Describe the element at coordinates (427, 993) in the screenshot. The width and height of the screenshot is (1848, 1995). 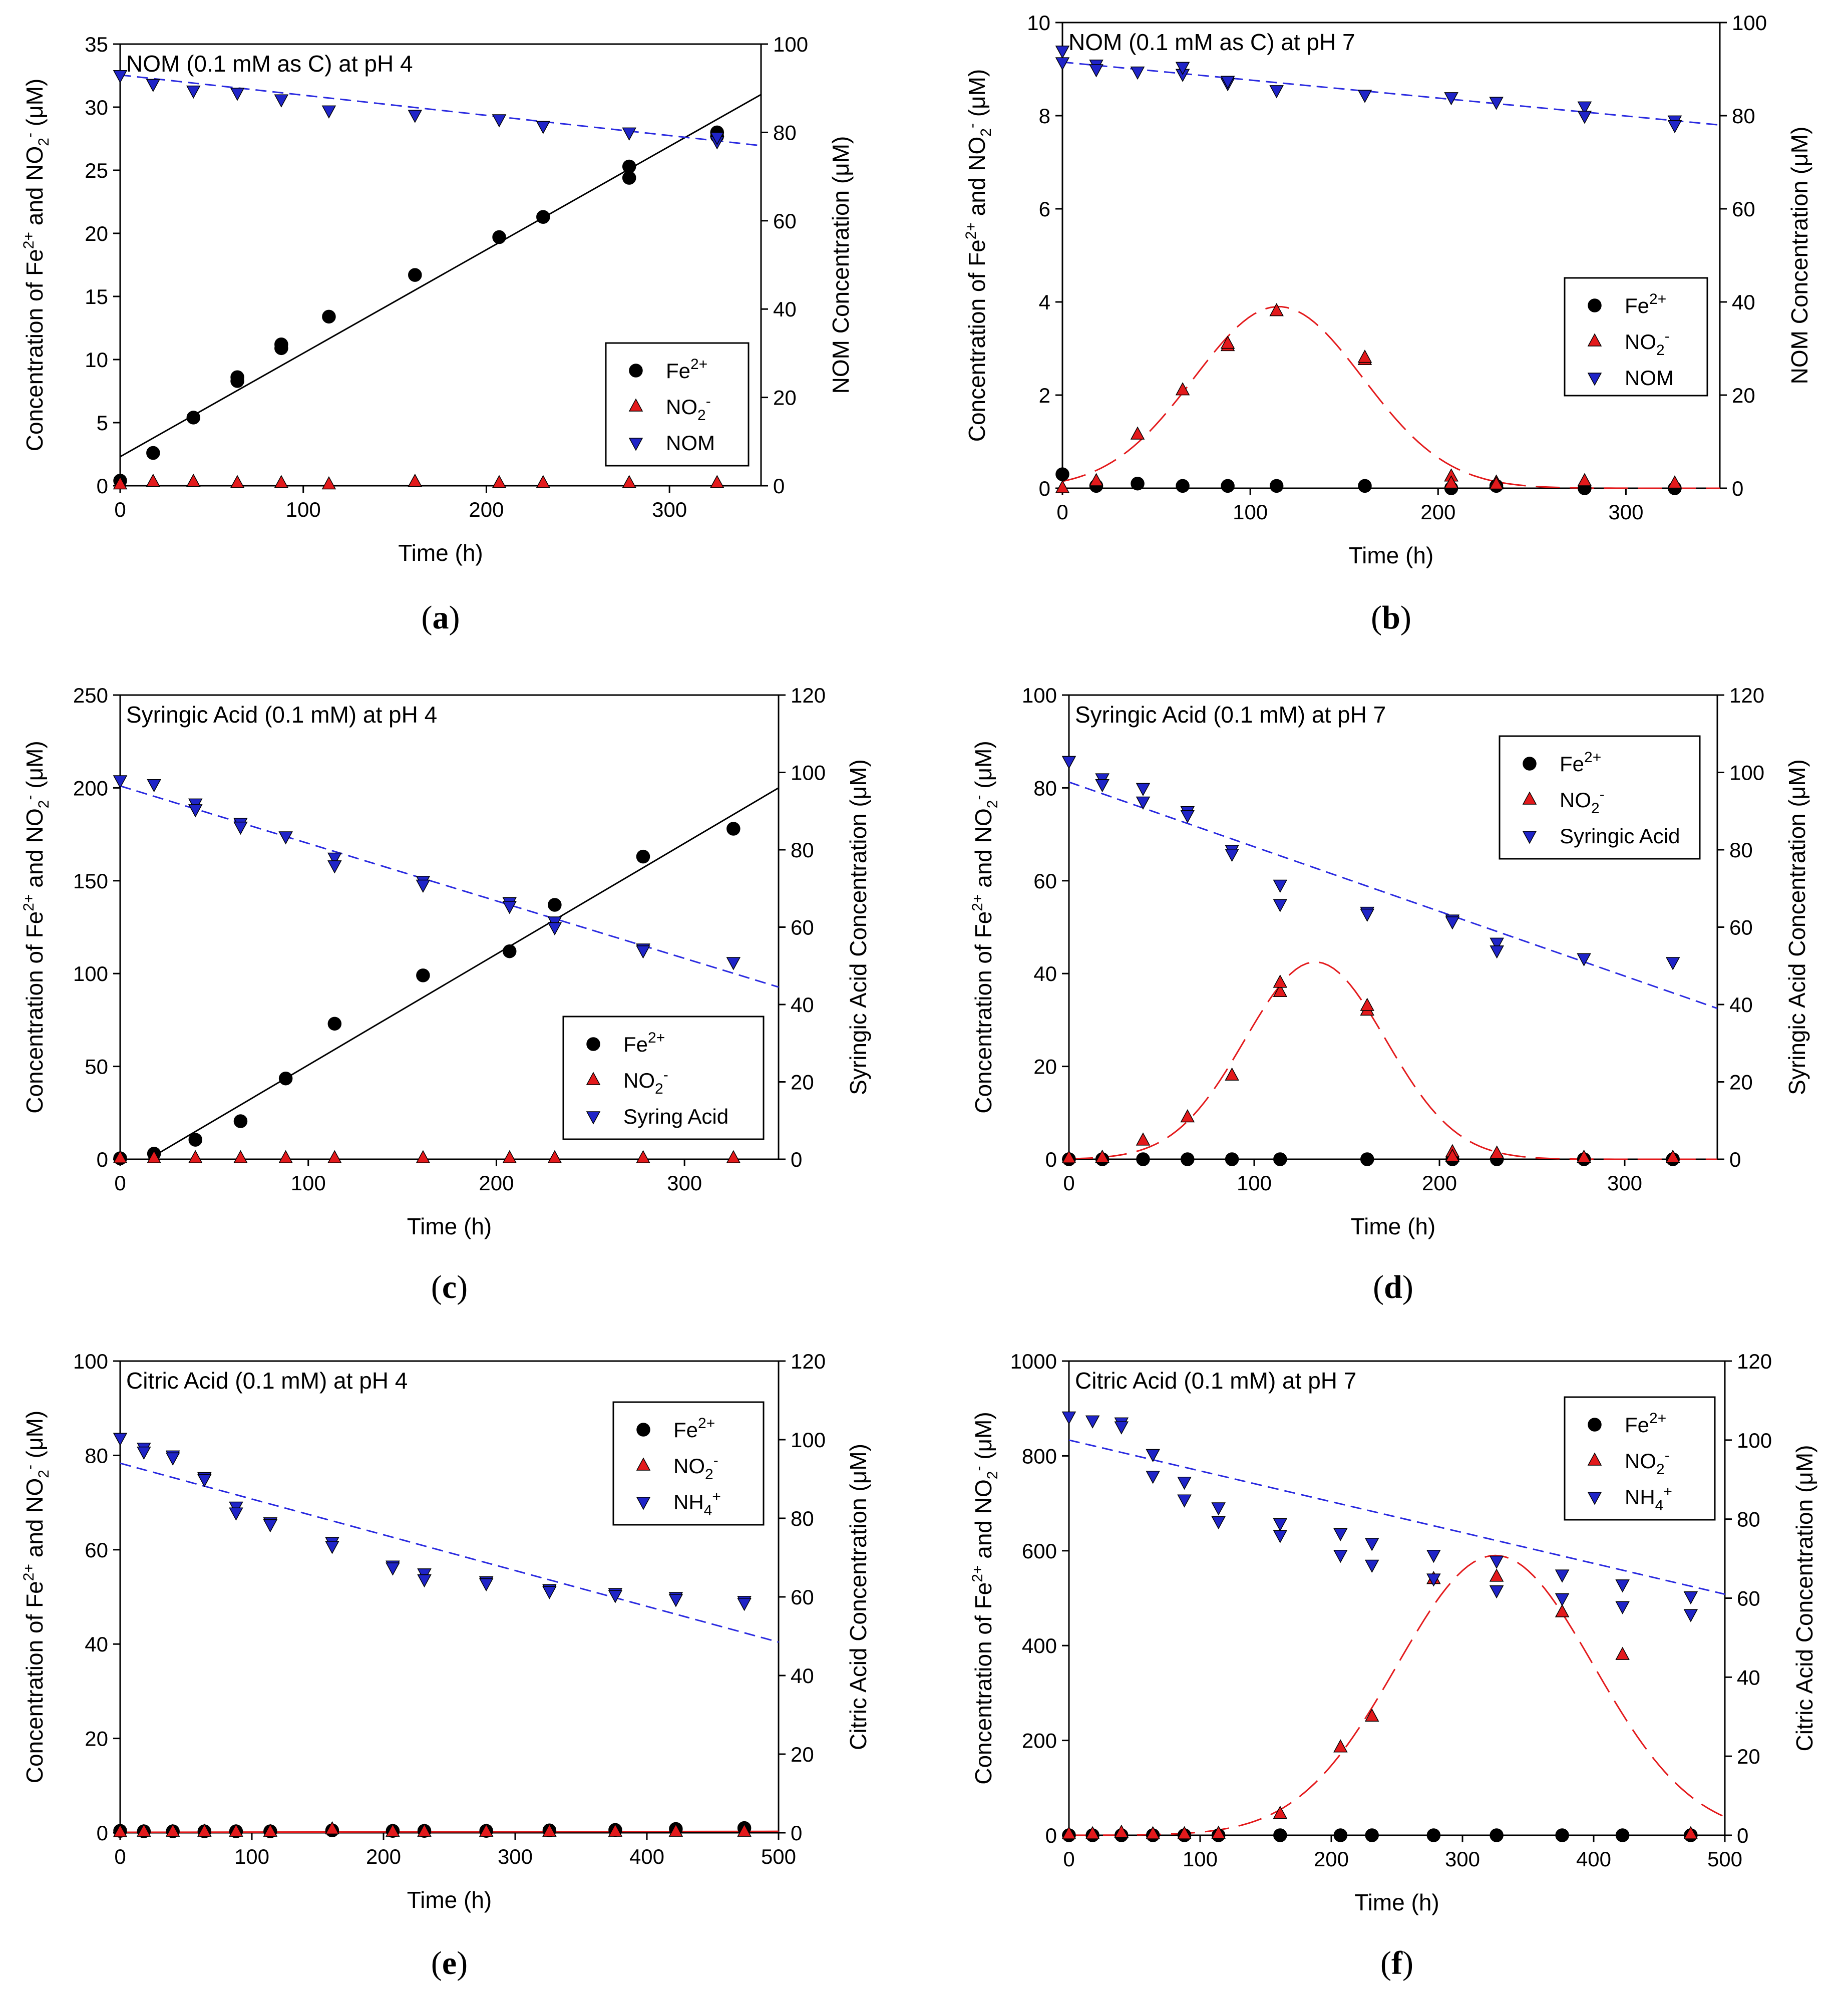
I see `series-fe2` at that location.